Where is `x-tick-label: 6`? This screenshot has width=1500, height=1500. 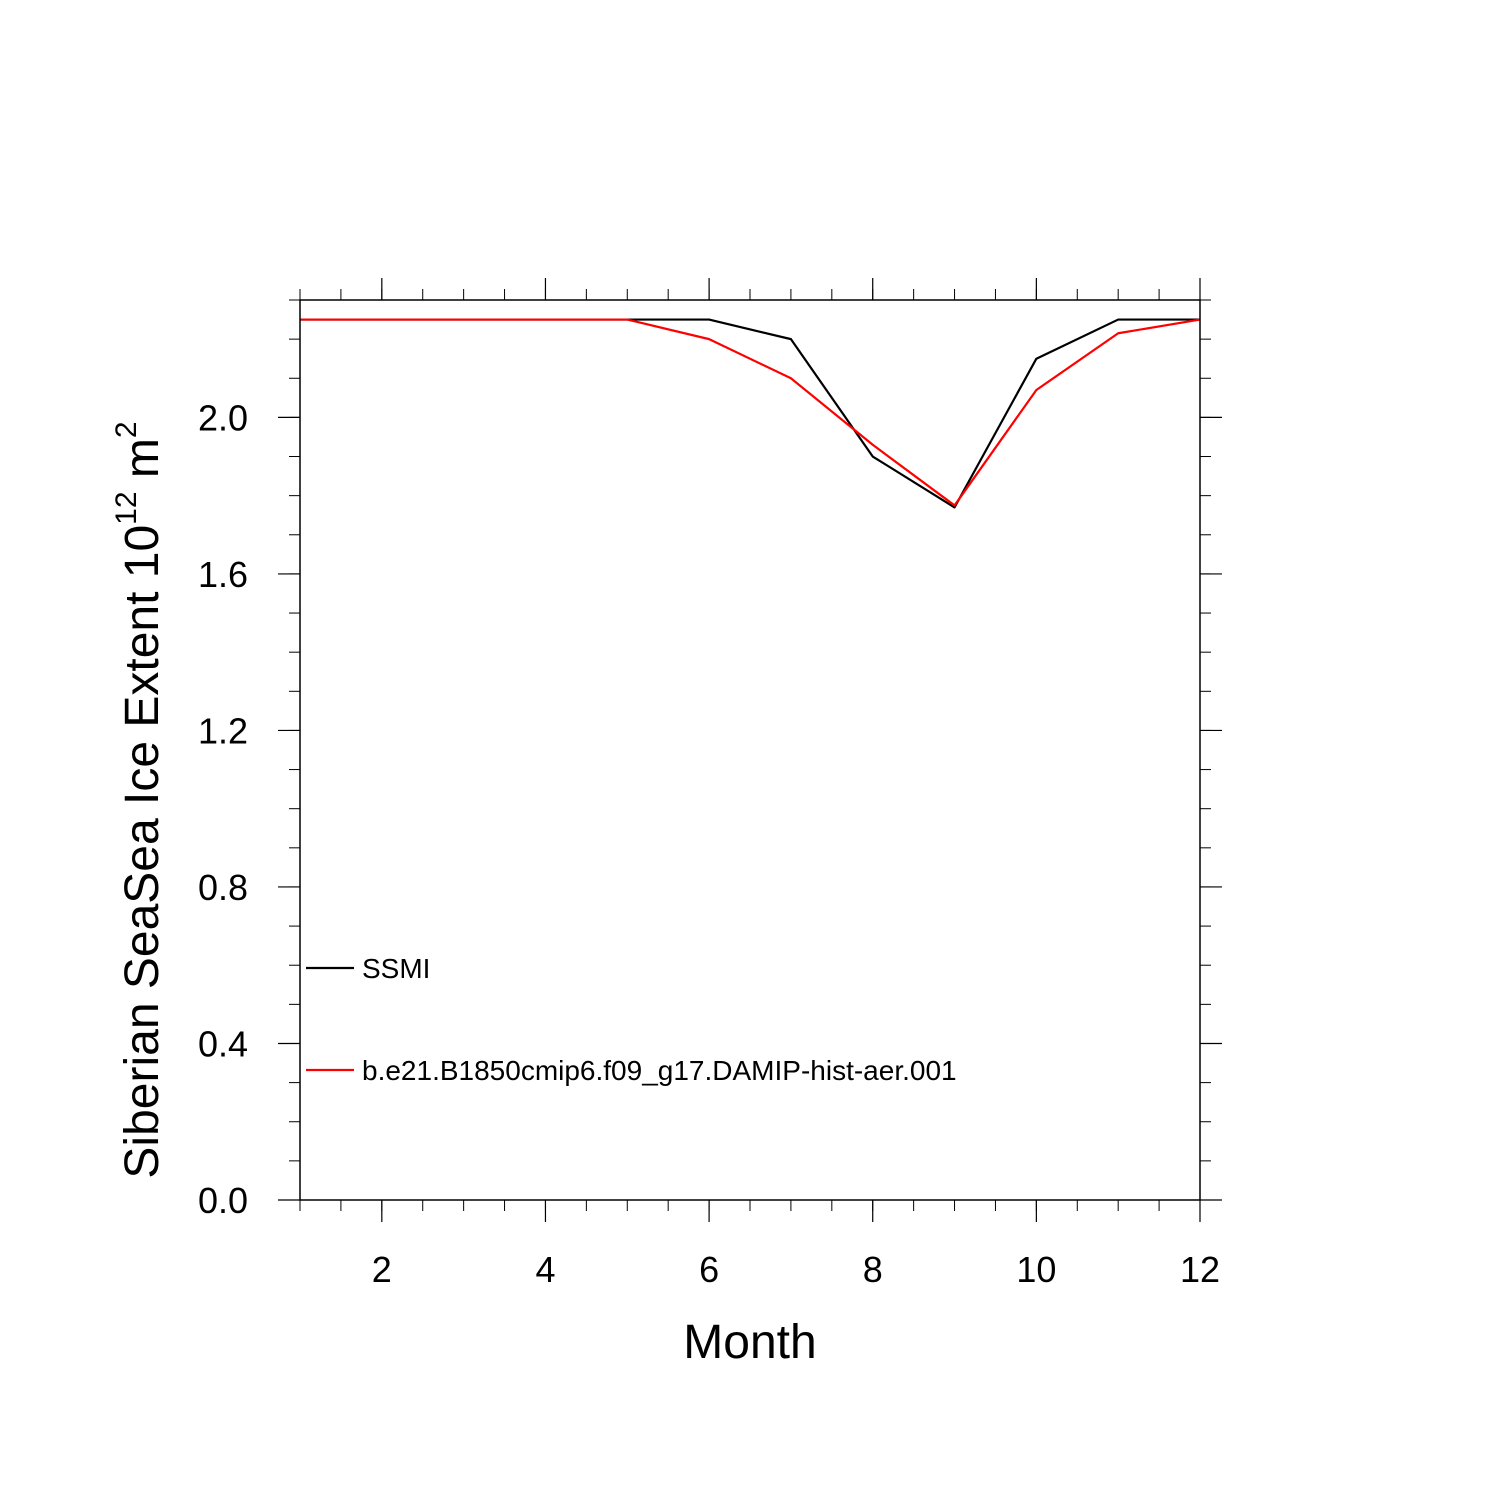 x-tick-label: 6 is located at coordinates (709, 1269).